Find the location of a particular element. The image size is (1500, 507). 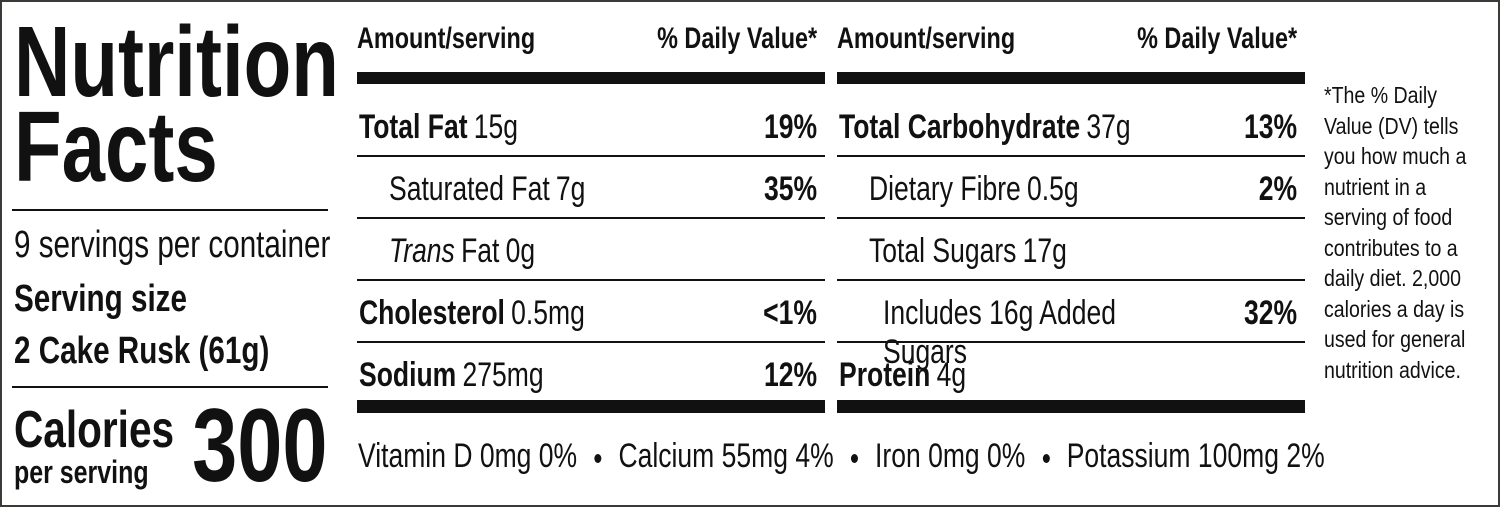

calories-label: Calories is located at coordinates (116, 430).